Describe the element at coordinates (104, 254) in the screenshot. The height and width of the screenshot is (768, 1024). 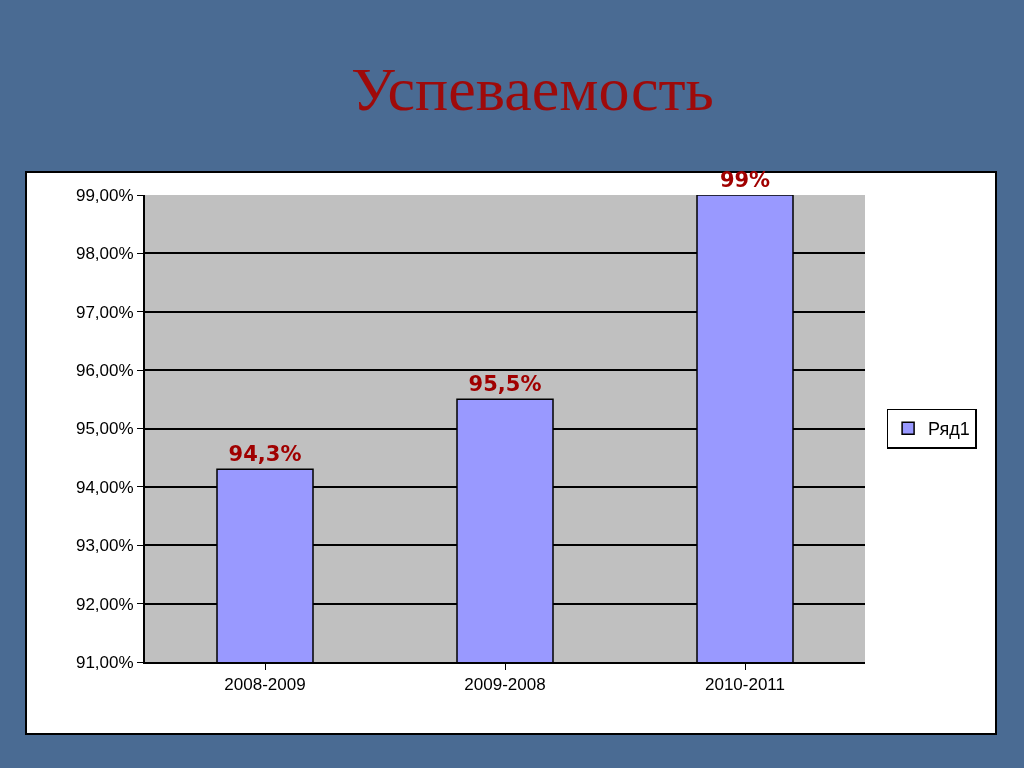
I see `y-tick-label: 98,00%` at that location.